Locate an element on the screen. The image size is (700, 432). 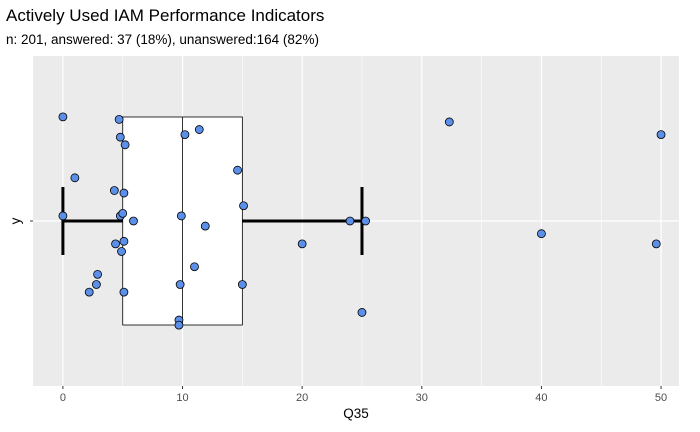
x-tick-label: 30 is located at coordinates (422, 398).